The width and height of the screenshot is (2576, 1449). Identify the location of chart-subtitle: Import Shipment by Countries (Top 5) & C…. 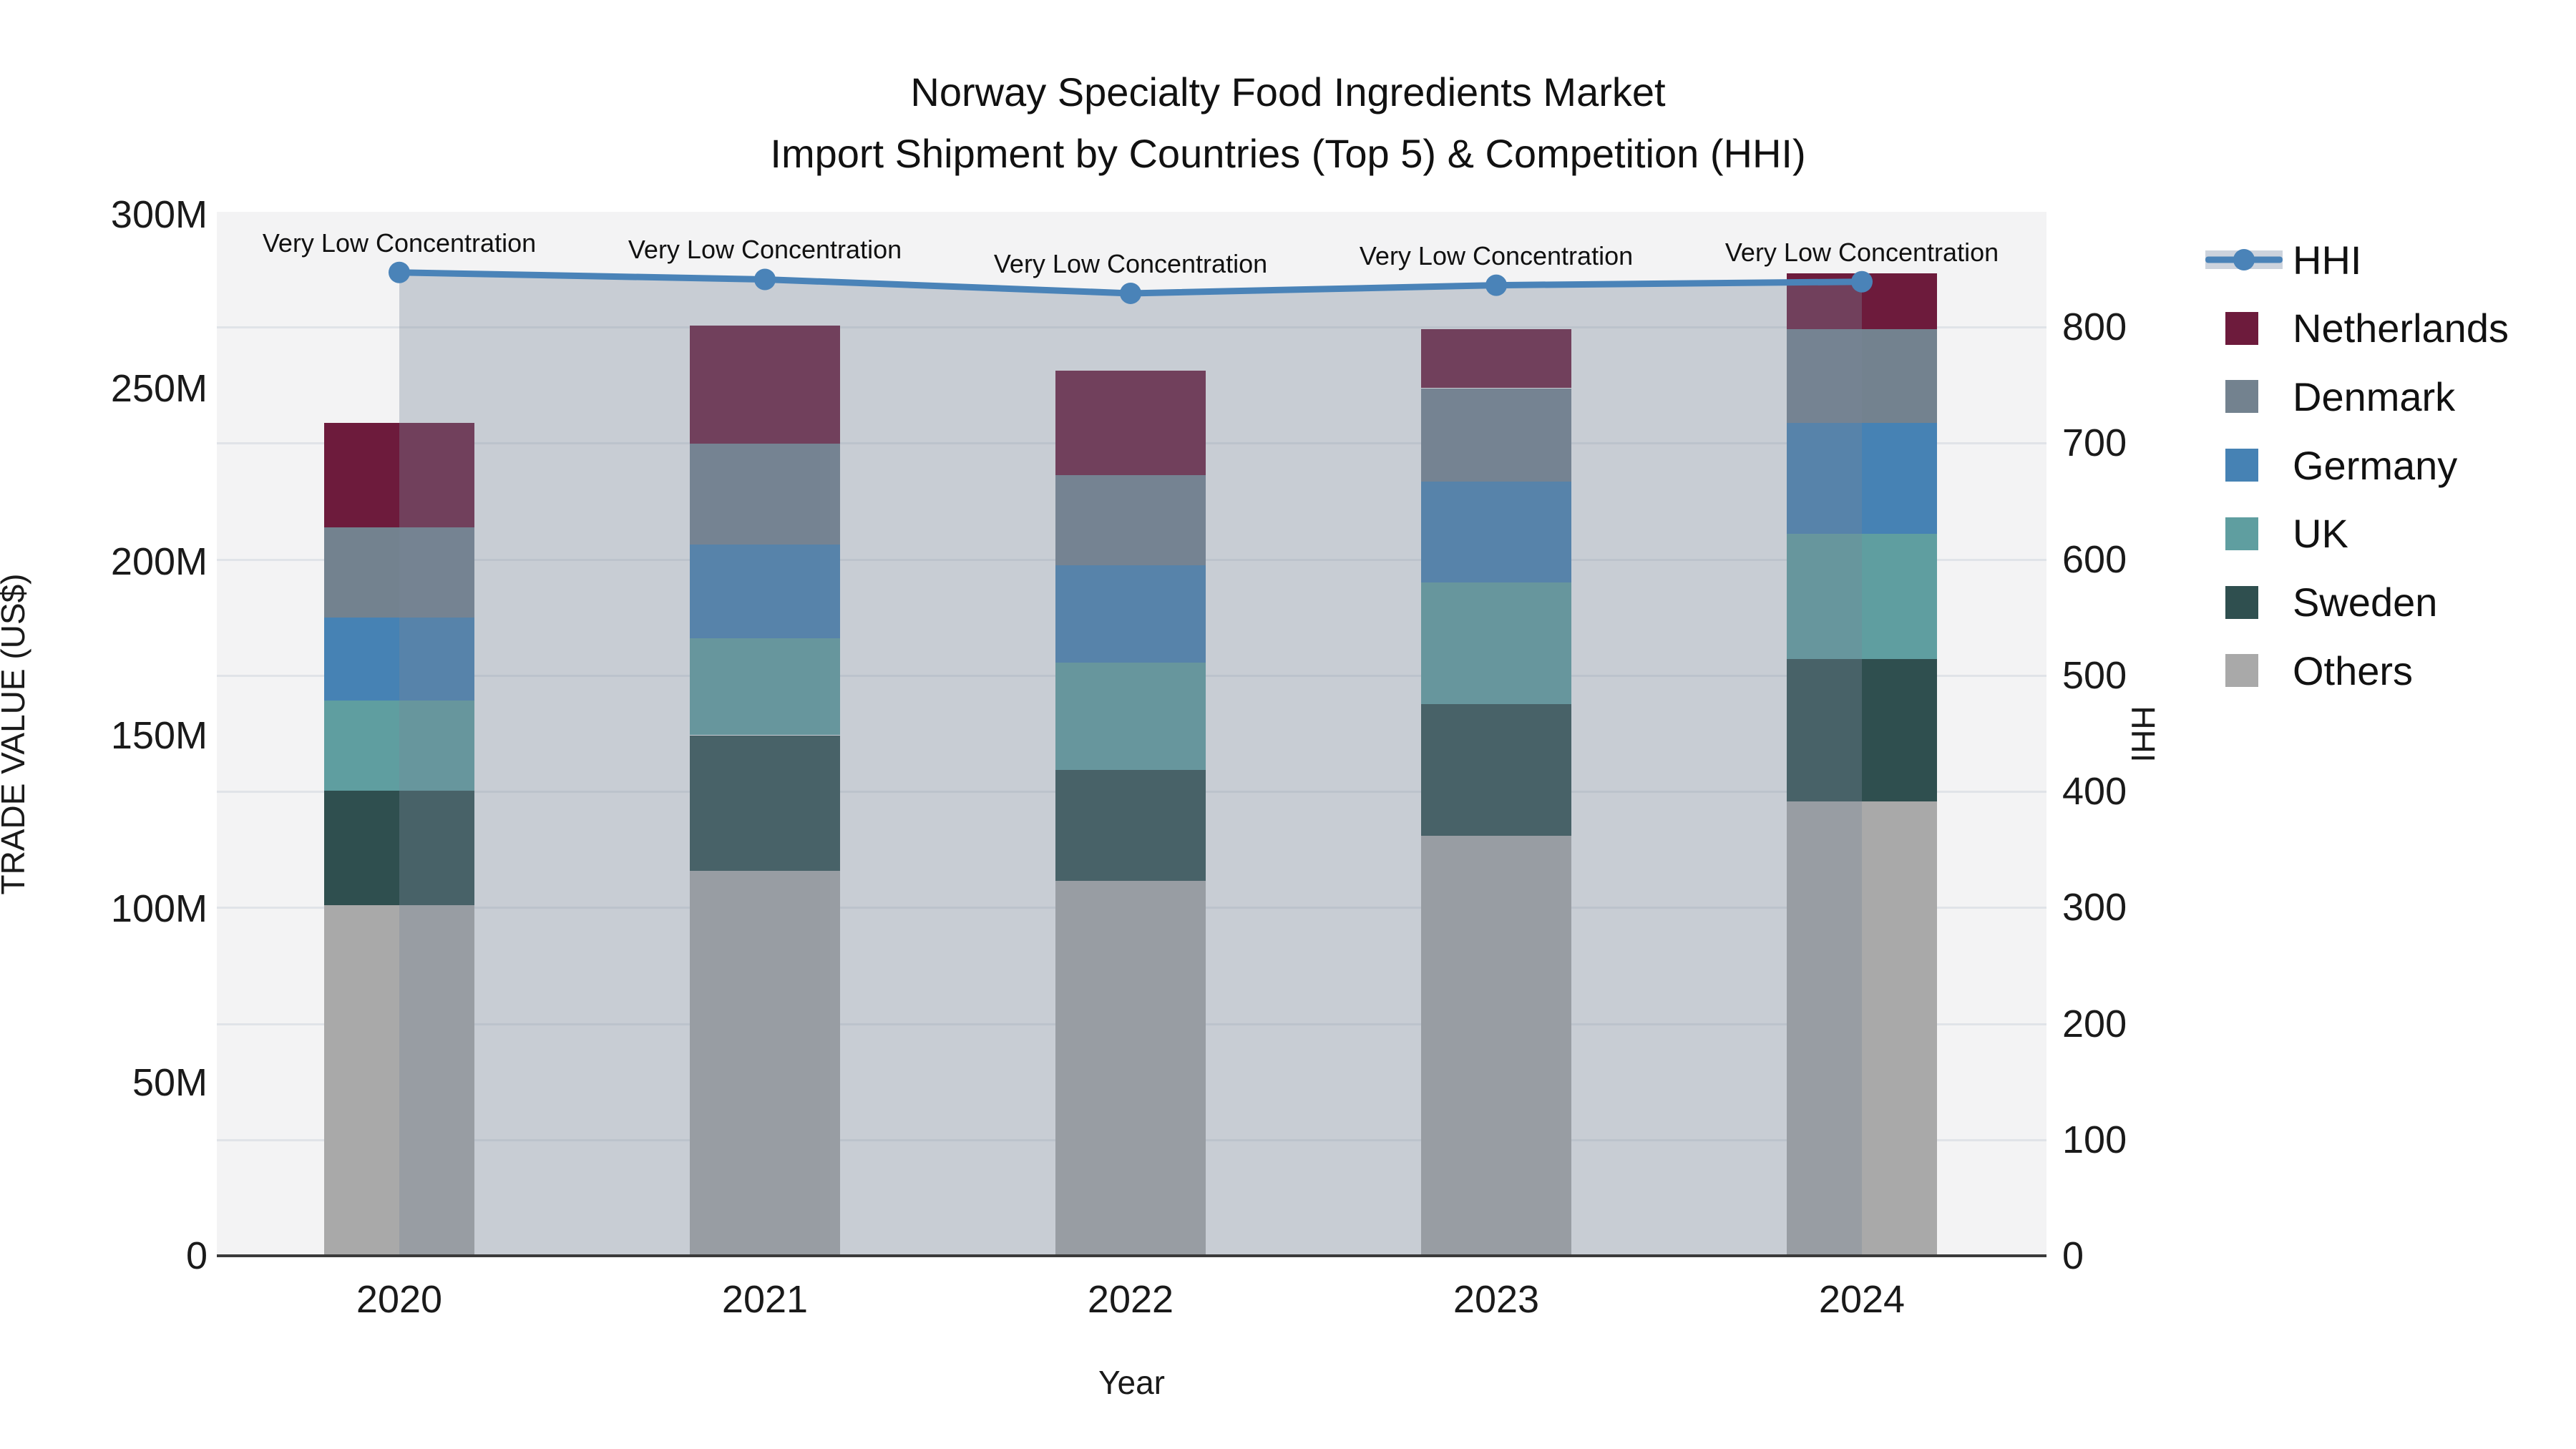
(1288, 153).